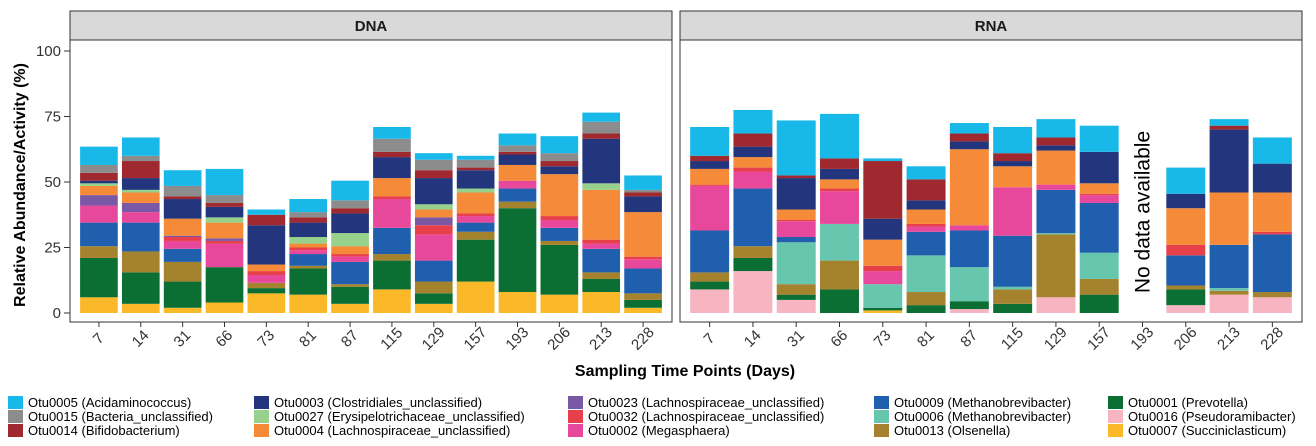 This screenshot has height=446, width=1316. What do you see at coordinates (969, 339) in the screenshot?
I see `x-tick-label: 87` at bounding box center [969, 339].